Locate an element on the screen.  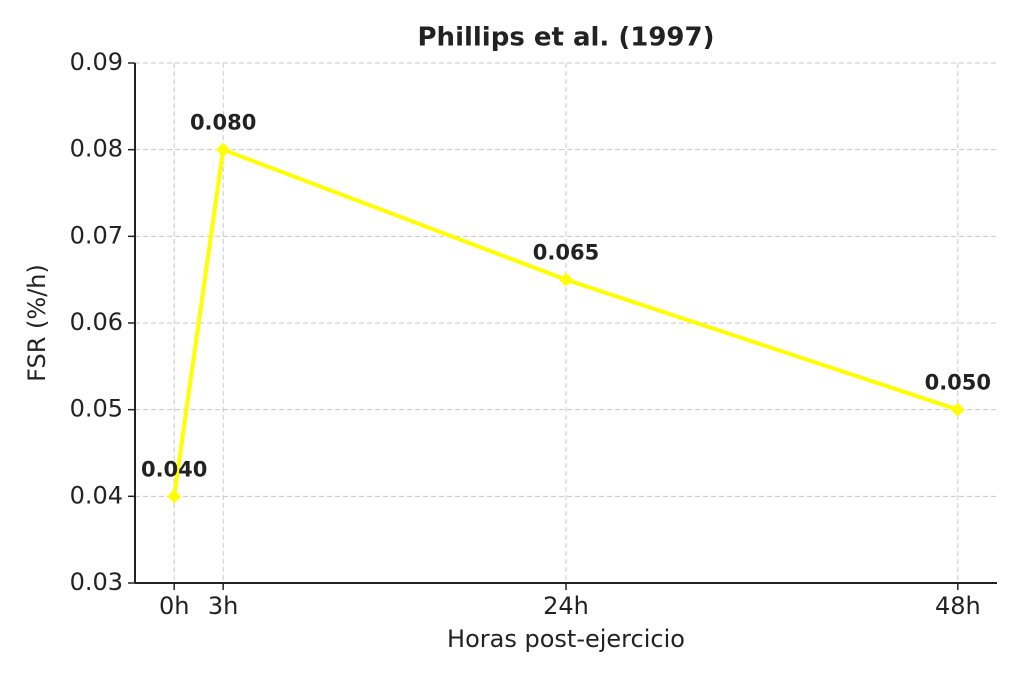
chart-title: Phillips et al. (1997) is located at coordinates (566, 38).